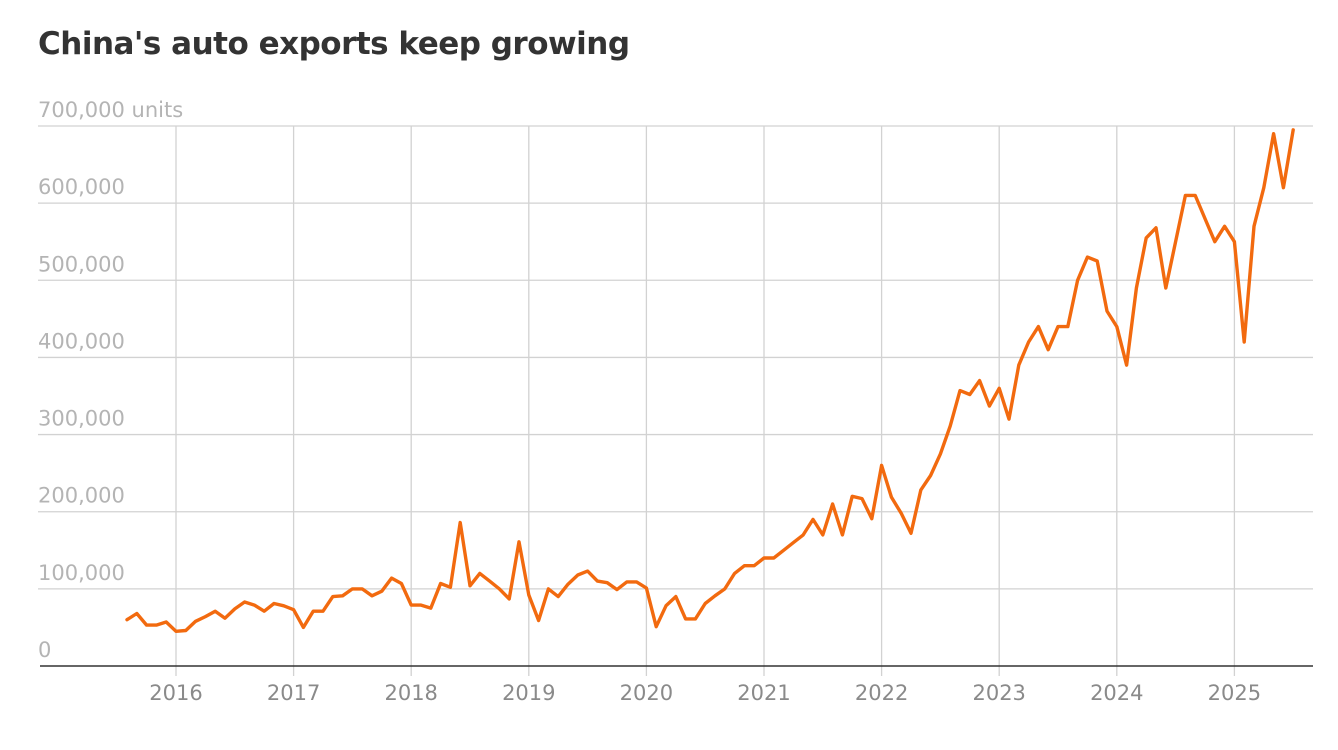 This screenshot has width=1338, height=750. What do you see at coordinates (646, 693) in the screenshot?
I see `x-tick-label: 2020` at bounding box center [646, 693].